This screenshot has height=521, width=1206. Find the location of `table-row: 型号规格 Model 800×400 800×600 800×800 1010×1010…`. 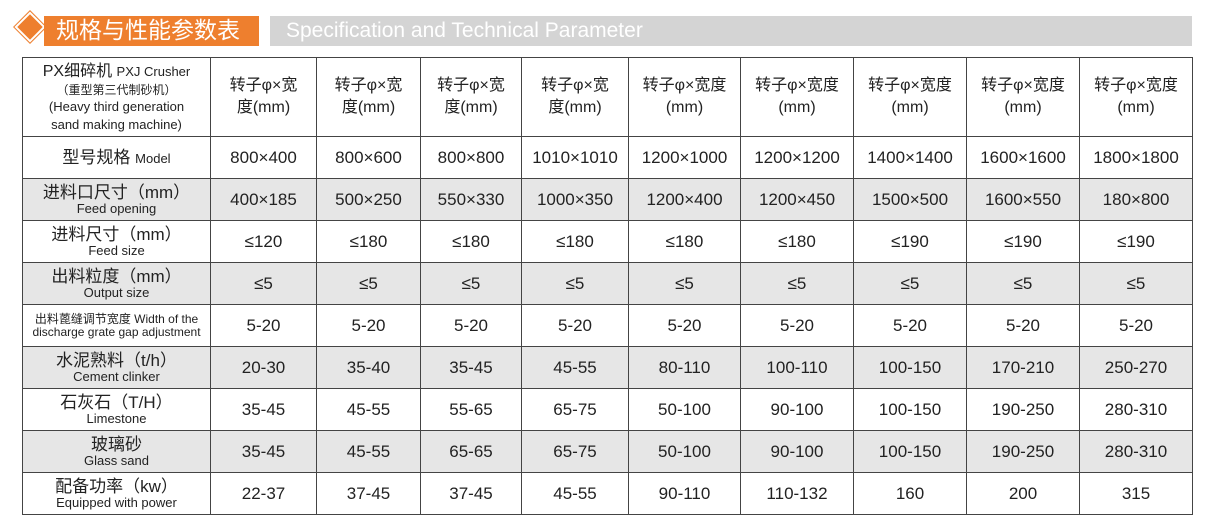

table-row: 型号规格 Model 800×400 800×600 800×800 1010×1010… is located at coordinates (607, 157).